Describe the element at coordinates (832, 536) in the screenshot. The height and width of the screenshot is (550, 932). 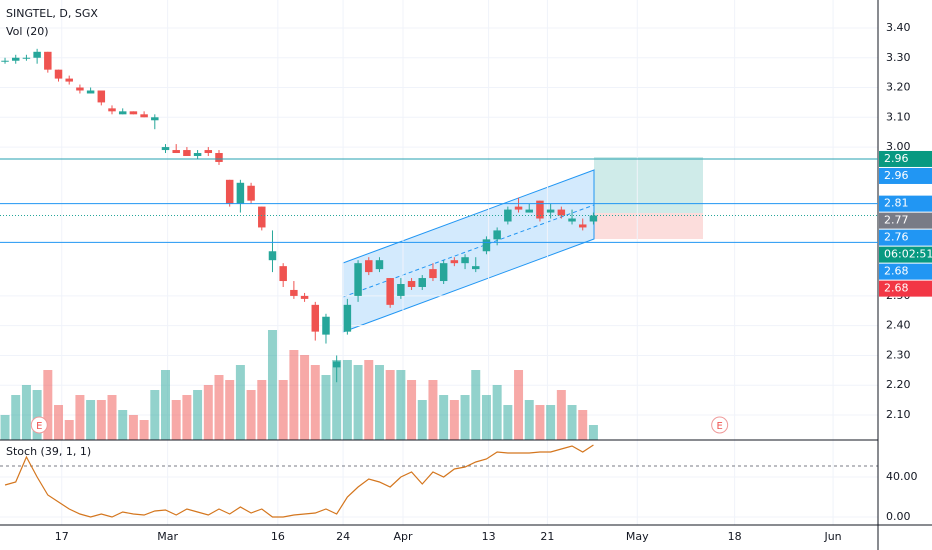
I see `x-tick-label: Jun` at that location.